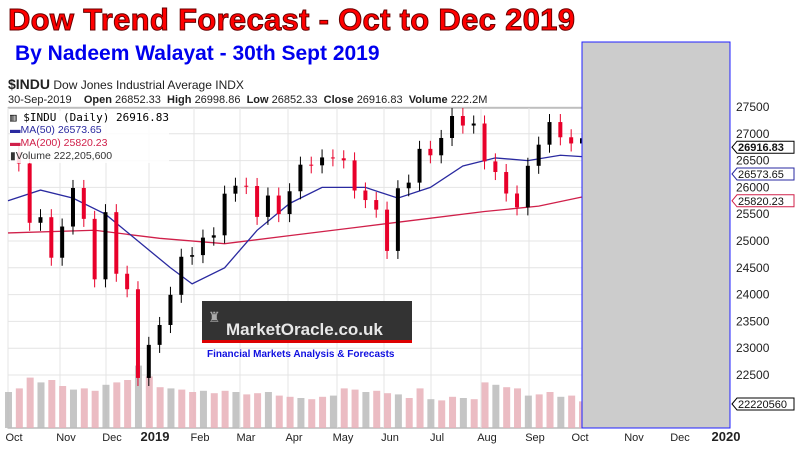  Describe the element at coordinates (61, 156) in the screenshot. I see `legend-volume: ▮Volume 222,205,600` at that location.